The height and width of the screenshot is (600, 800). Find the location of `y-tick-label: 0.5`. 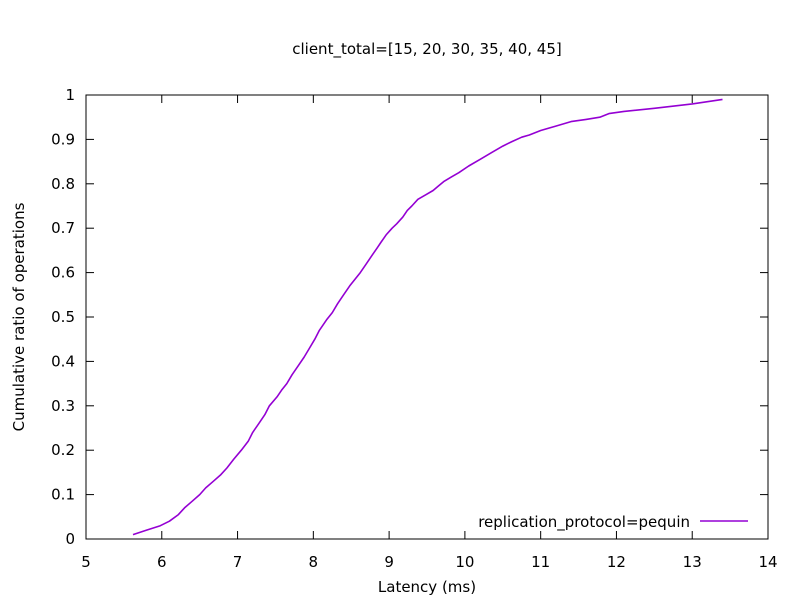

y-tick-label: 0.5 is located at coordinates (63, 317).